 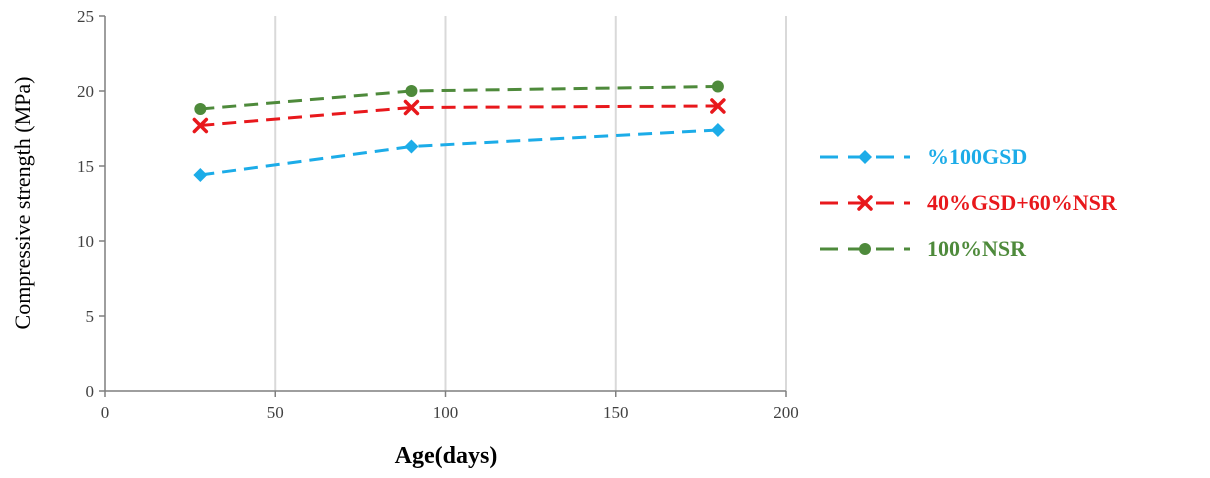 What do you see at coordinates (105, 412) in the screenshot?
I see `x-tick-label: 0` at bounding box center [105, 412].